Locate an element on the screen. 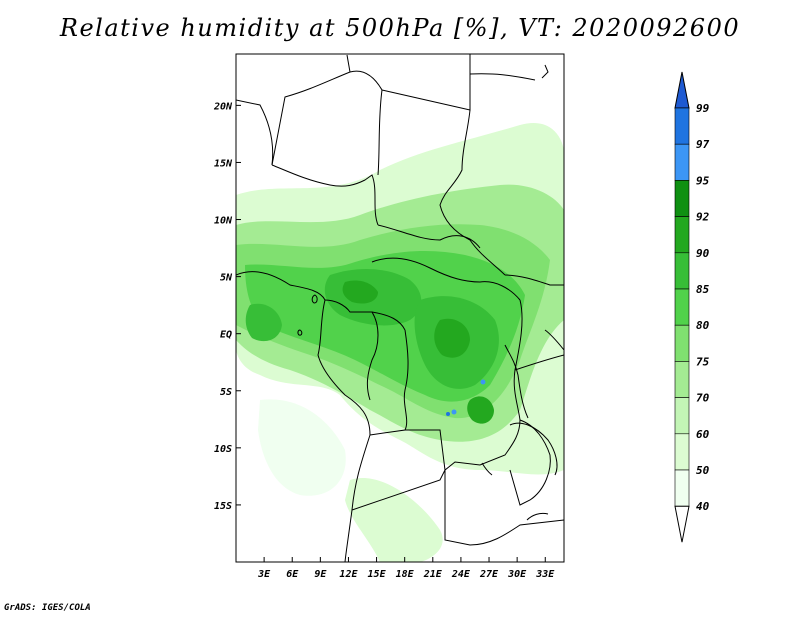 The height and width of the screenshot is (618, 800). colorbar: 99 97 95 92 90 85 80 75 70 60 50 40 is located at coordinates (692, 307).